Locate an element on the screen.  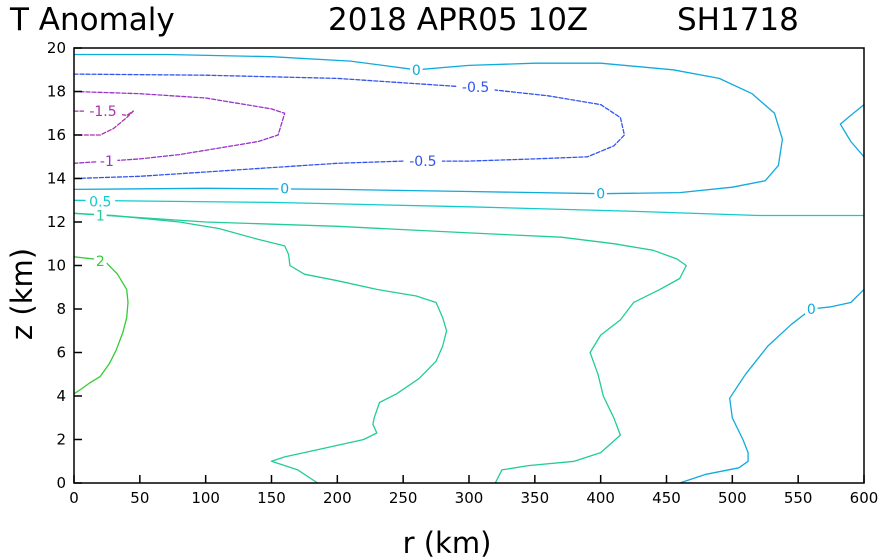
contour-label-8-0: -1 is located at coordinates (107, 162).